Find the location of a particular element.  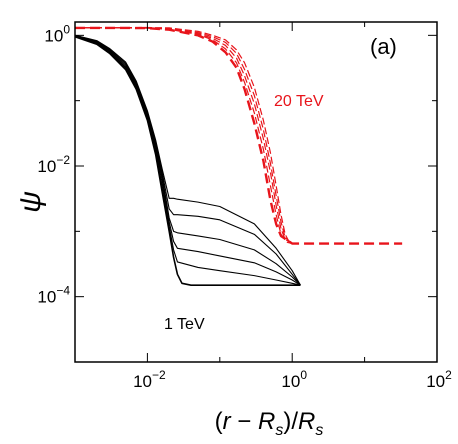

panel-label: (a) is located at coordinates (383, 46).